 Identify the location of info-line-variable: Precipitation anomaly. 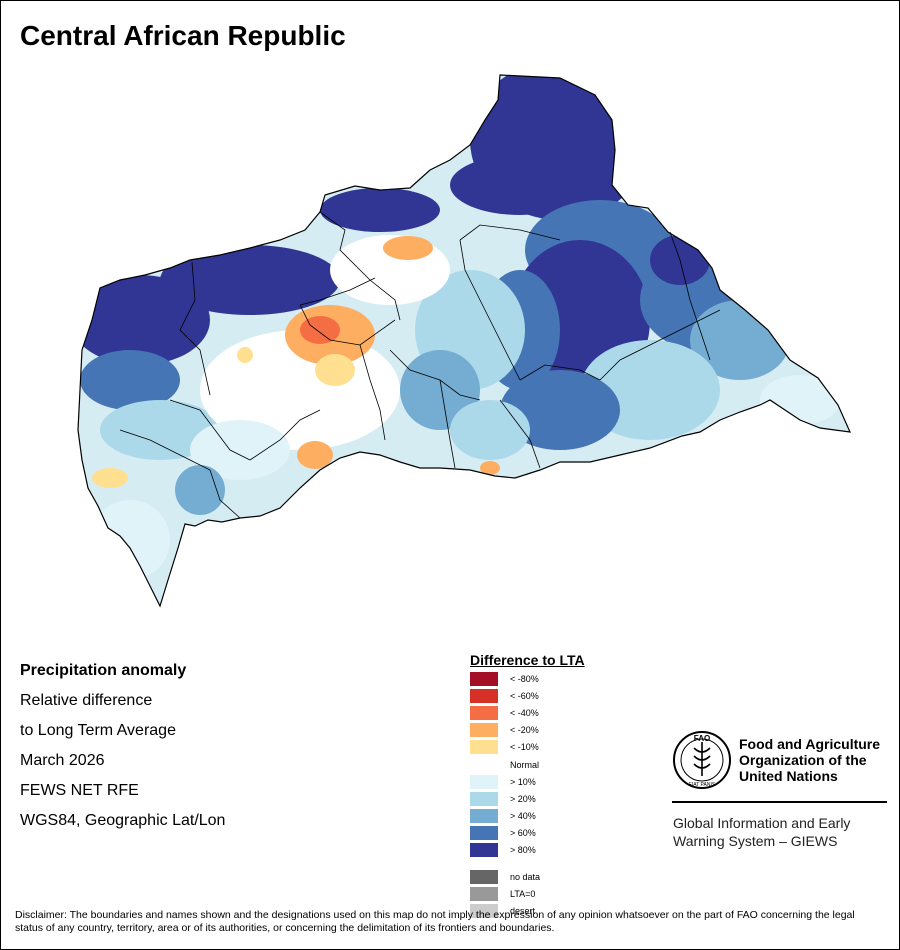
(103, 670).